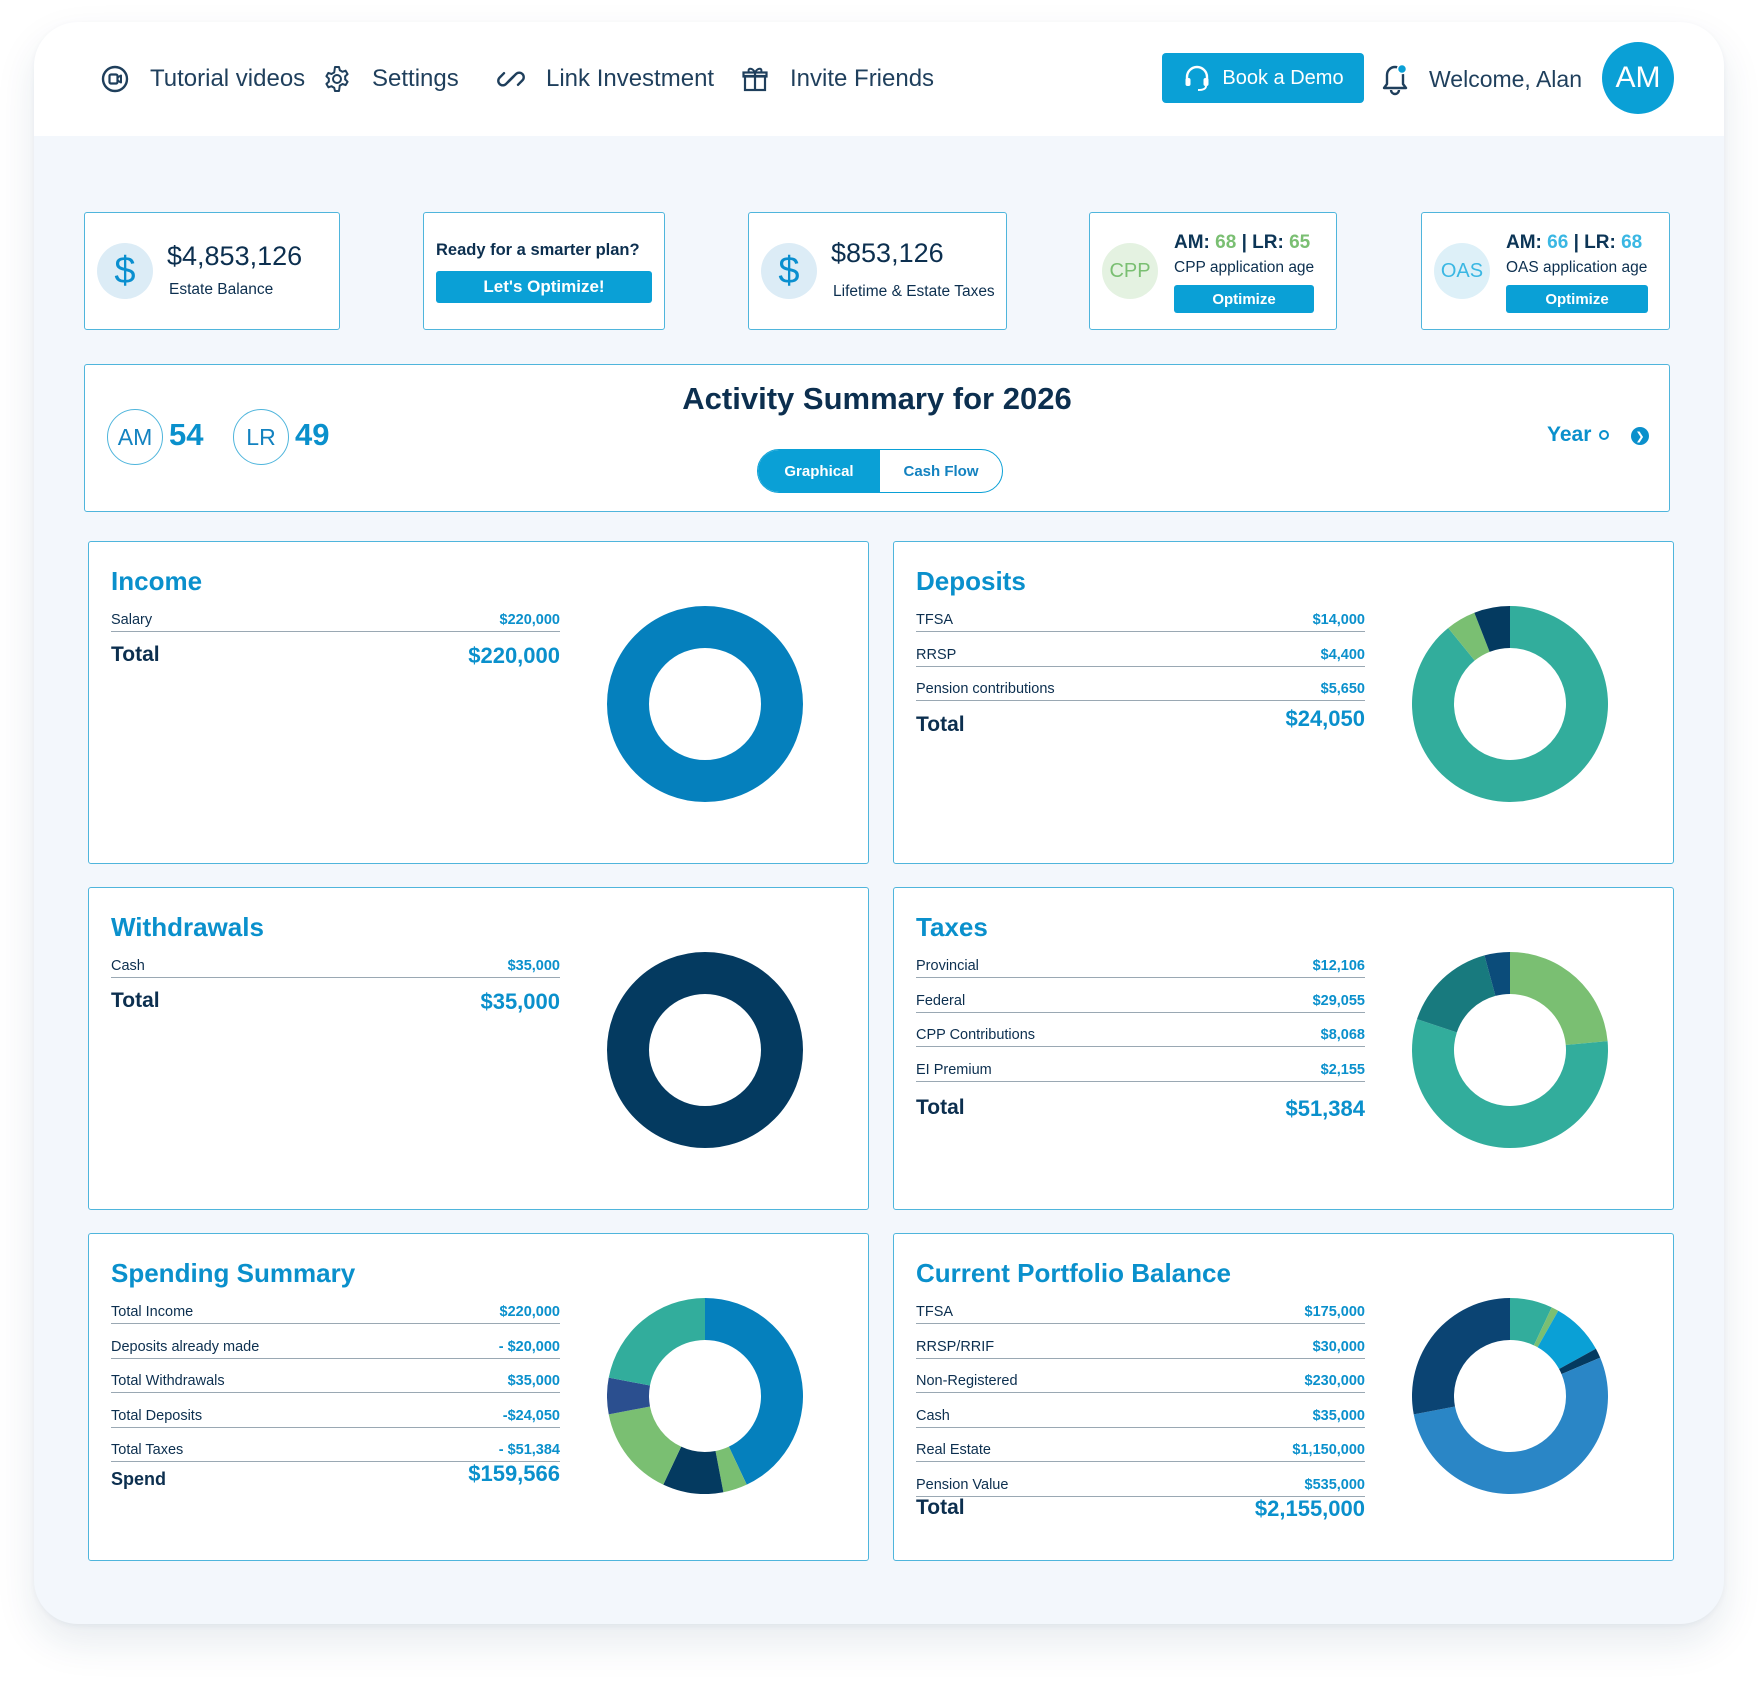  I want to click on table-row: Pension Value $535,000, so click(1140, 1479).